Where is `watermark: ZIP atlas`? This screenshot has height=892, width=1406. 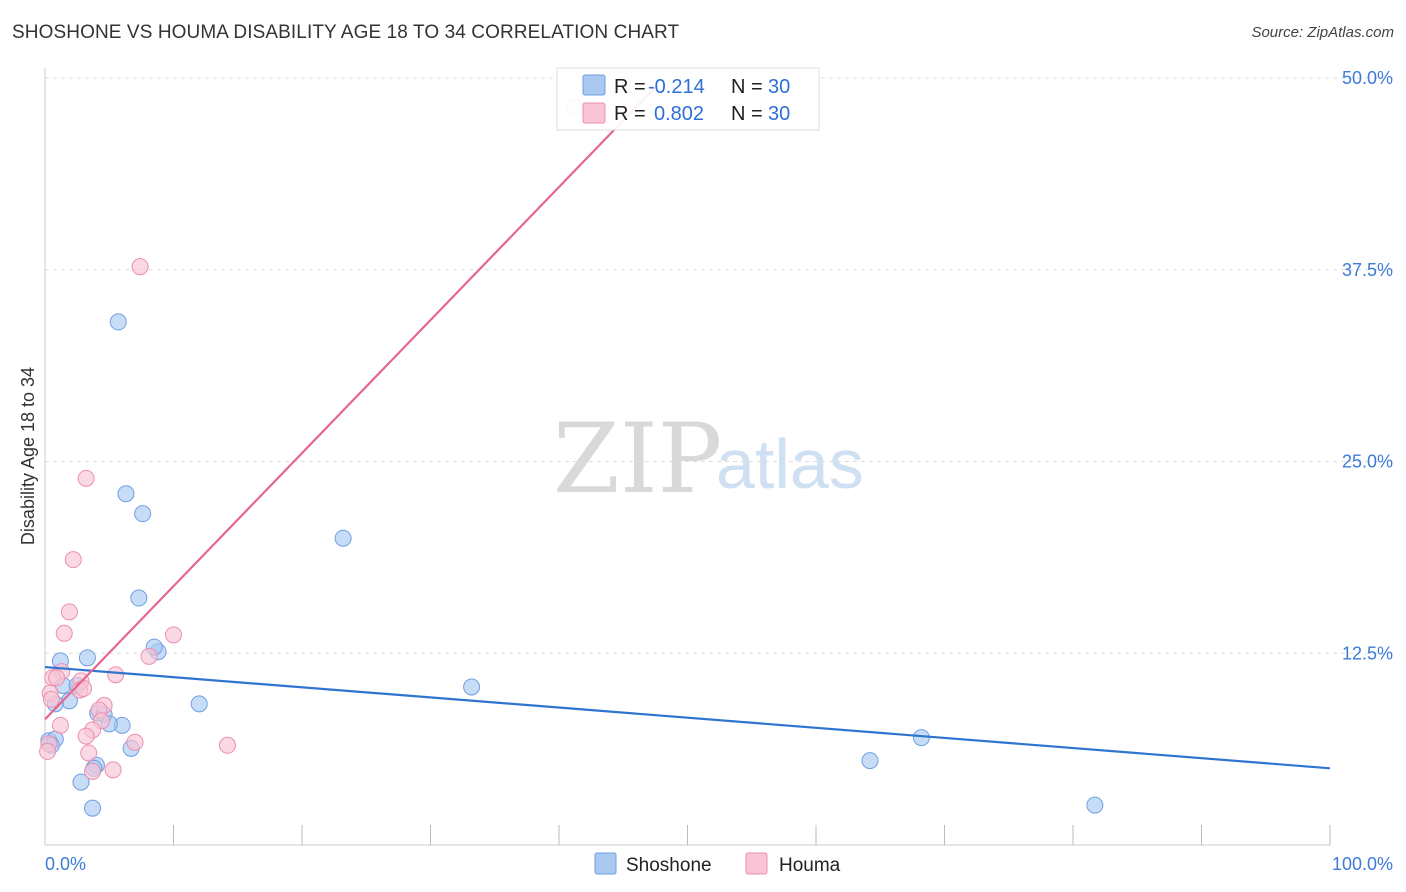 watermark: ZIP atlas is located at coordinates (708, 459).